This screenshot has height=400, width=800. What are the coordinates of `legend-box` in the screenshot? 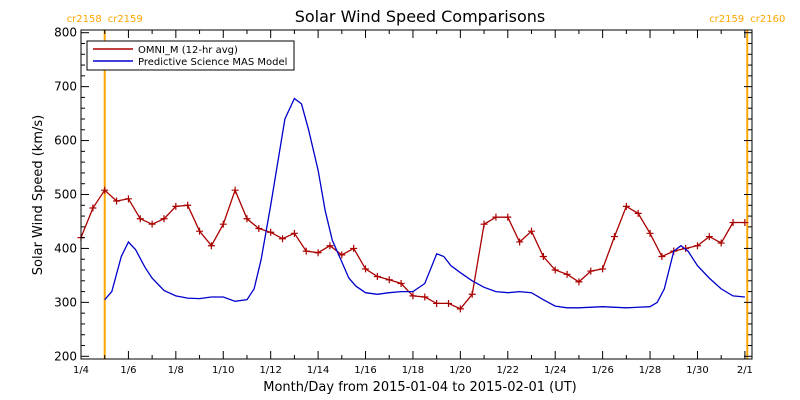 It's located at (190, 55).